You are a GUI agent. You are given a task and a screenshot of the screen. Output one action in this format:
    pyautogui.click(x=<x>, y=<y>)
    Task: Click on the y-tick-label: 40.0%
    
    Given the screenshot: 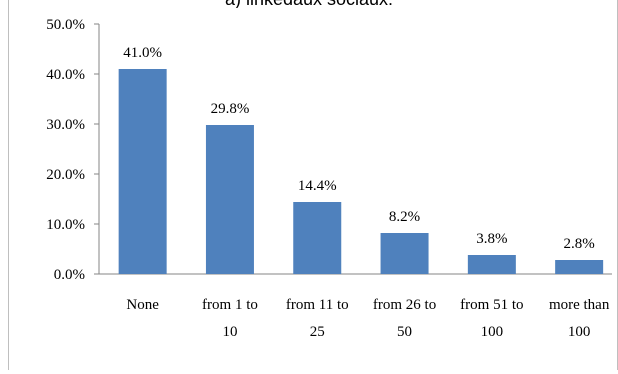 What is the action you would take?
    pyautogui.click(x=65, y=75)
    